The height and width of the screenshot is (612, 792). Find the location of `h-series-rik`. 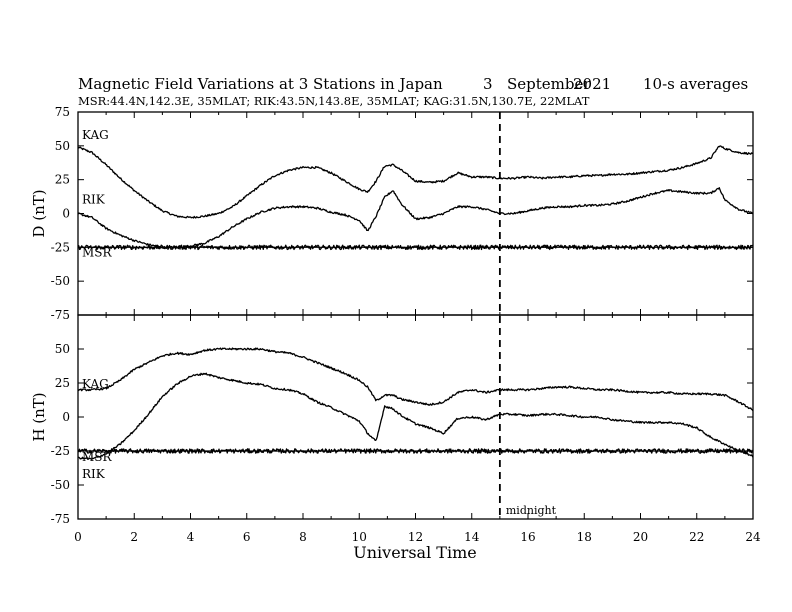

h-series-rik is located at coordinates (415, 416).